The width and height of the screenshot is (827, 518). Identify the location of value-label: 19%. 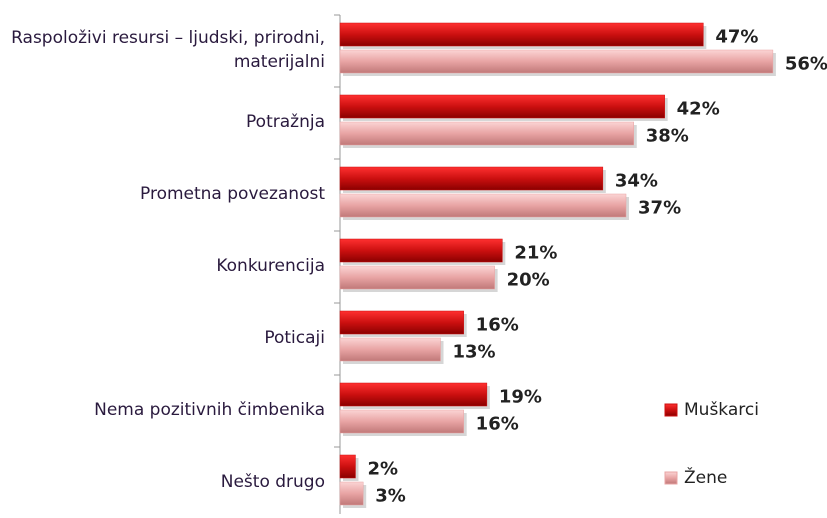
(520, 397).